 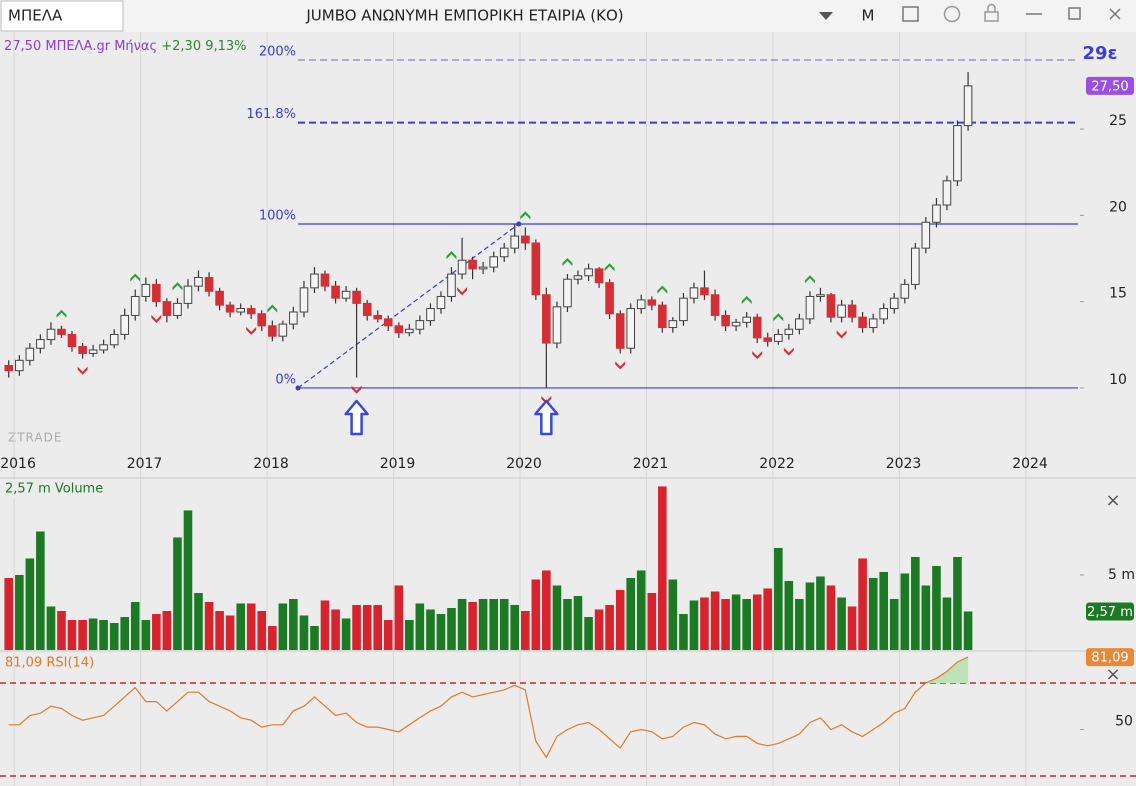 What do you see at coordinates (868, 16) in the screenshot?
I see `period-button: M` at bounding box center [868, 16].